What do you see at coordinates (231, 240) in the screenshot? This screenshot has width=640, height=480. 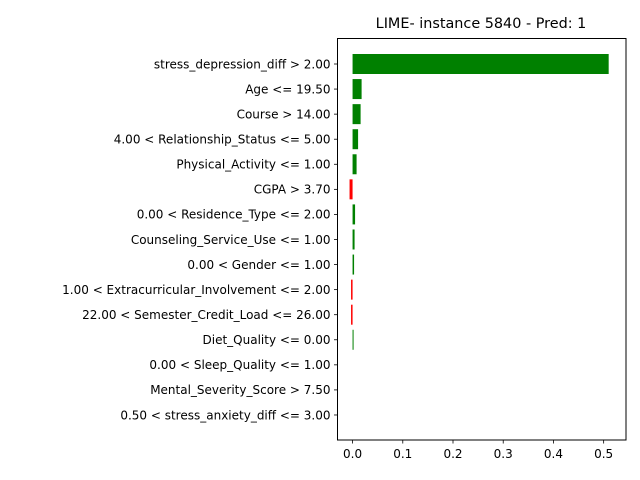 I see `y-tick-label-7: Counseling_Service_Use <= 1.00` at bounding box center [231, 240].